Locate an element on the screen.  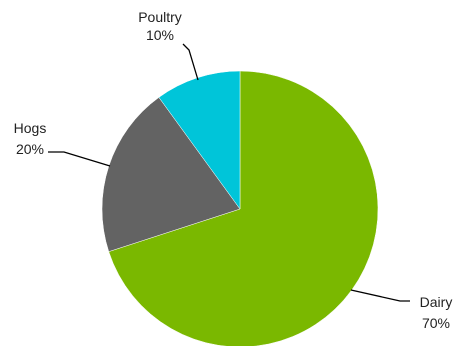
slice-hogs is located at coordinates (171, 174).